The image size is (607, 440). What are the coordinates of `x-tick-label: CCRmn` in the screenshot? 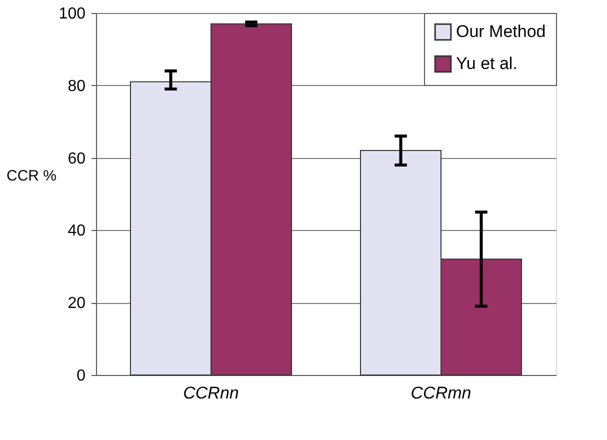 It's located at (441, 393).